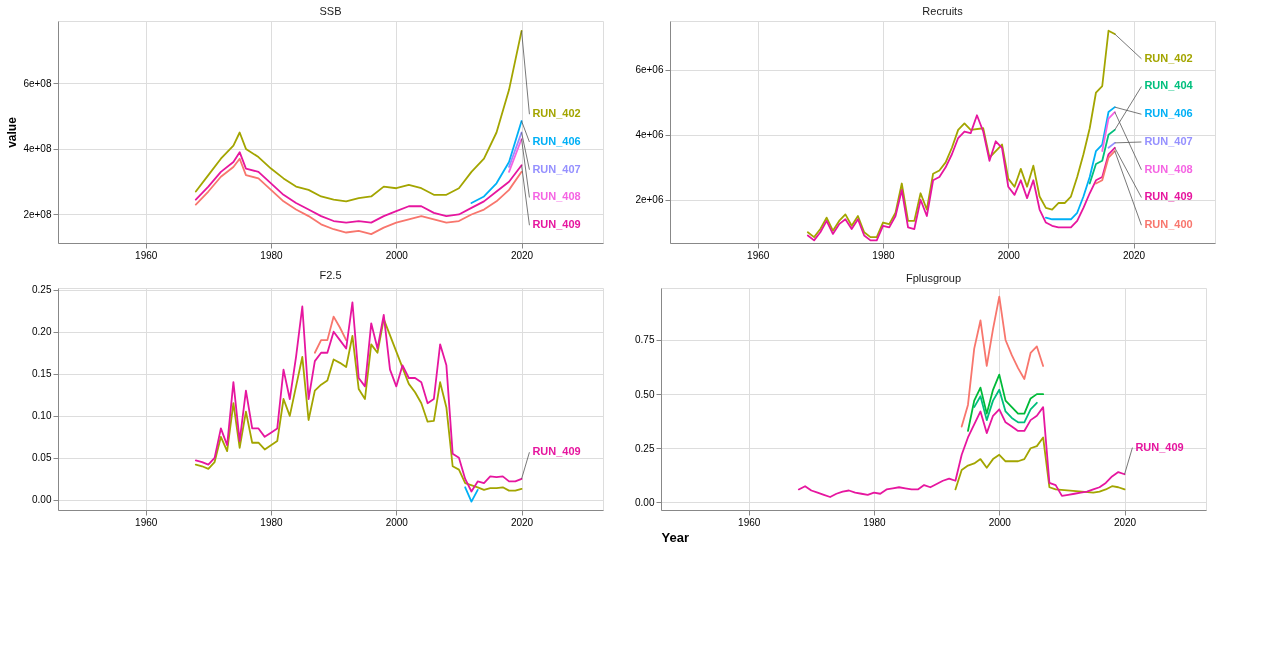 The image size is (1283, 646). I want to click on y-tick-label: 0.10, so click(42, 416).